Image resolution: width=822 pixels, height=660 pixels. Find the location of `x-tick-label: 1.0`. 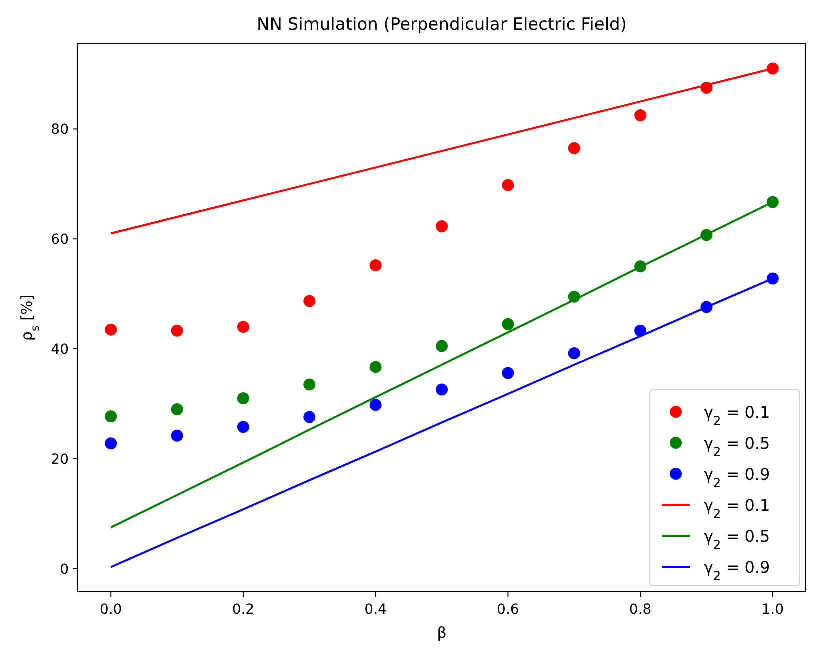

x-tick-label: 1.0 is located at coordinates (773, 610).